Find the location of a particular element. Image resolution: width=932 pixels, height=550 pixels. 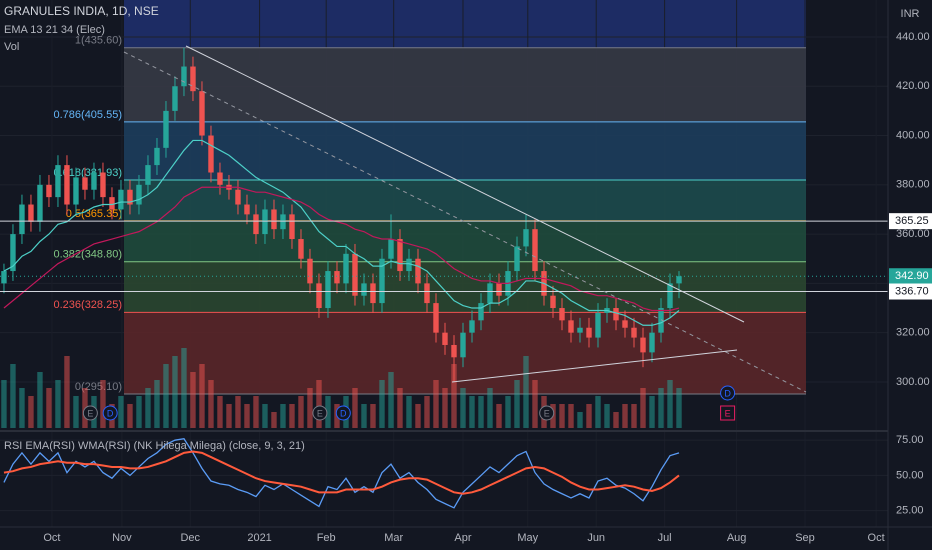

y-tick-label: 300.00 is located at coordinates (913, 382).